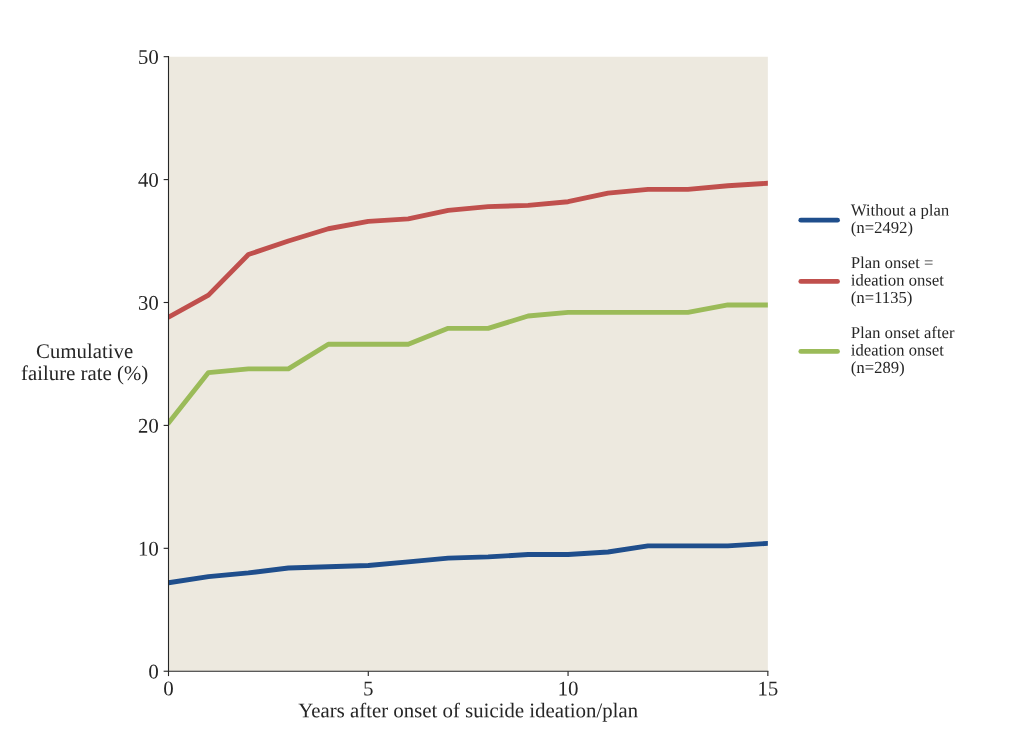 Image resolution: width=1009 pixels, height=736 pixels. I want to click on y-tick-label: 20, so click(148, 425).